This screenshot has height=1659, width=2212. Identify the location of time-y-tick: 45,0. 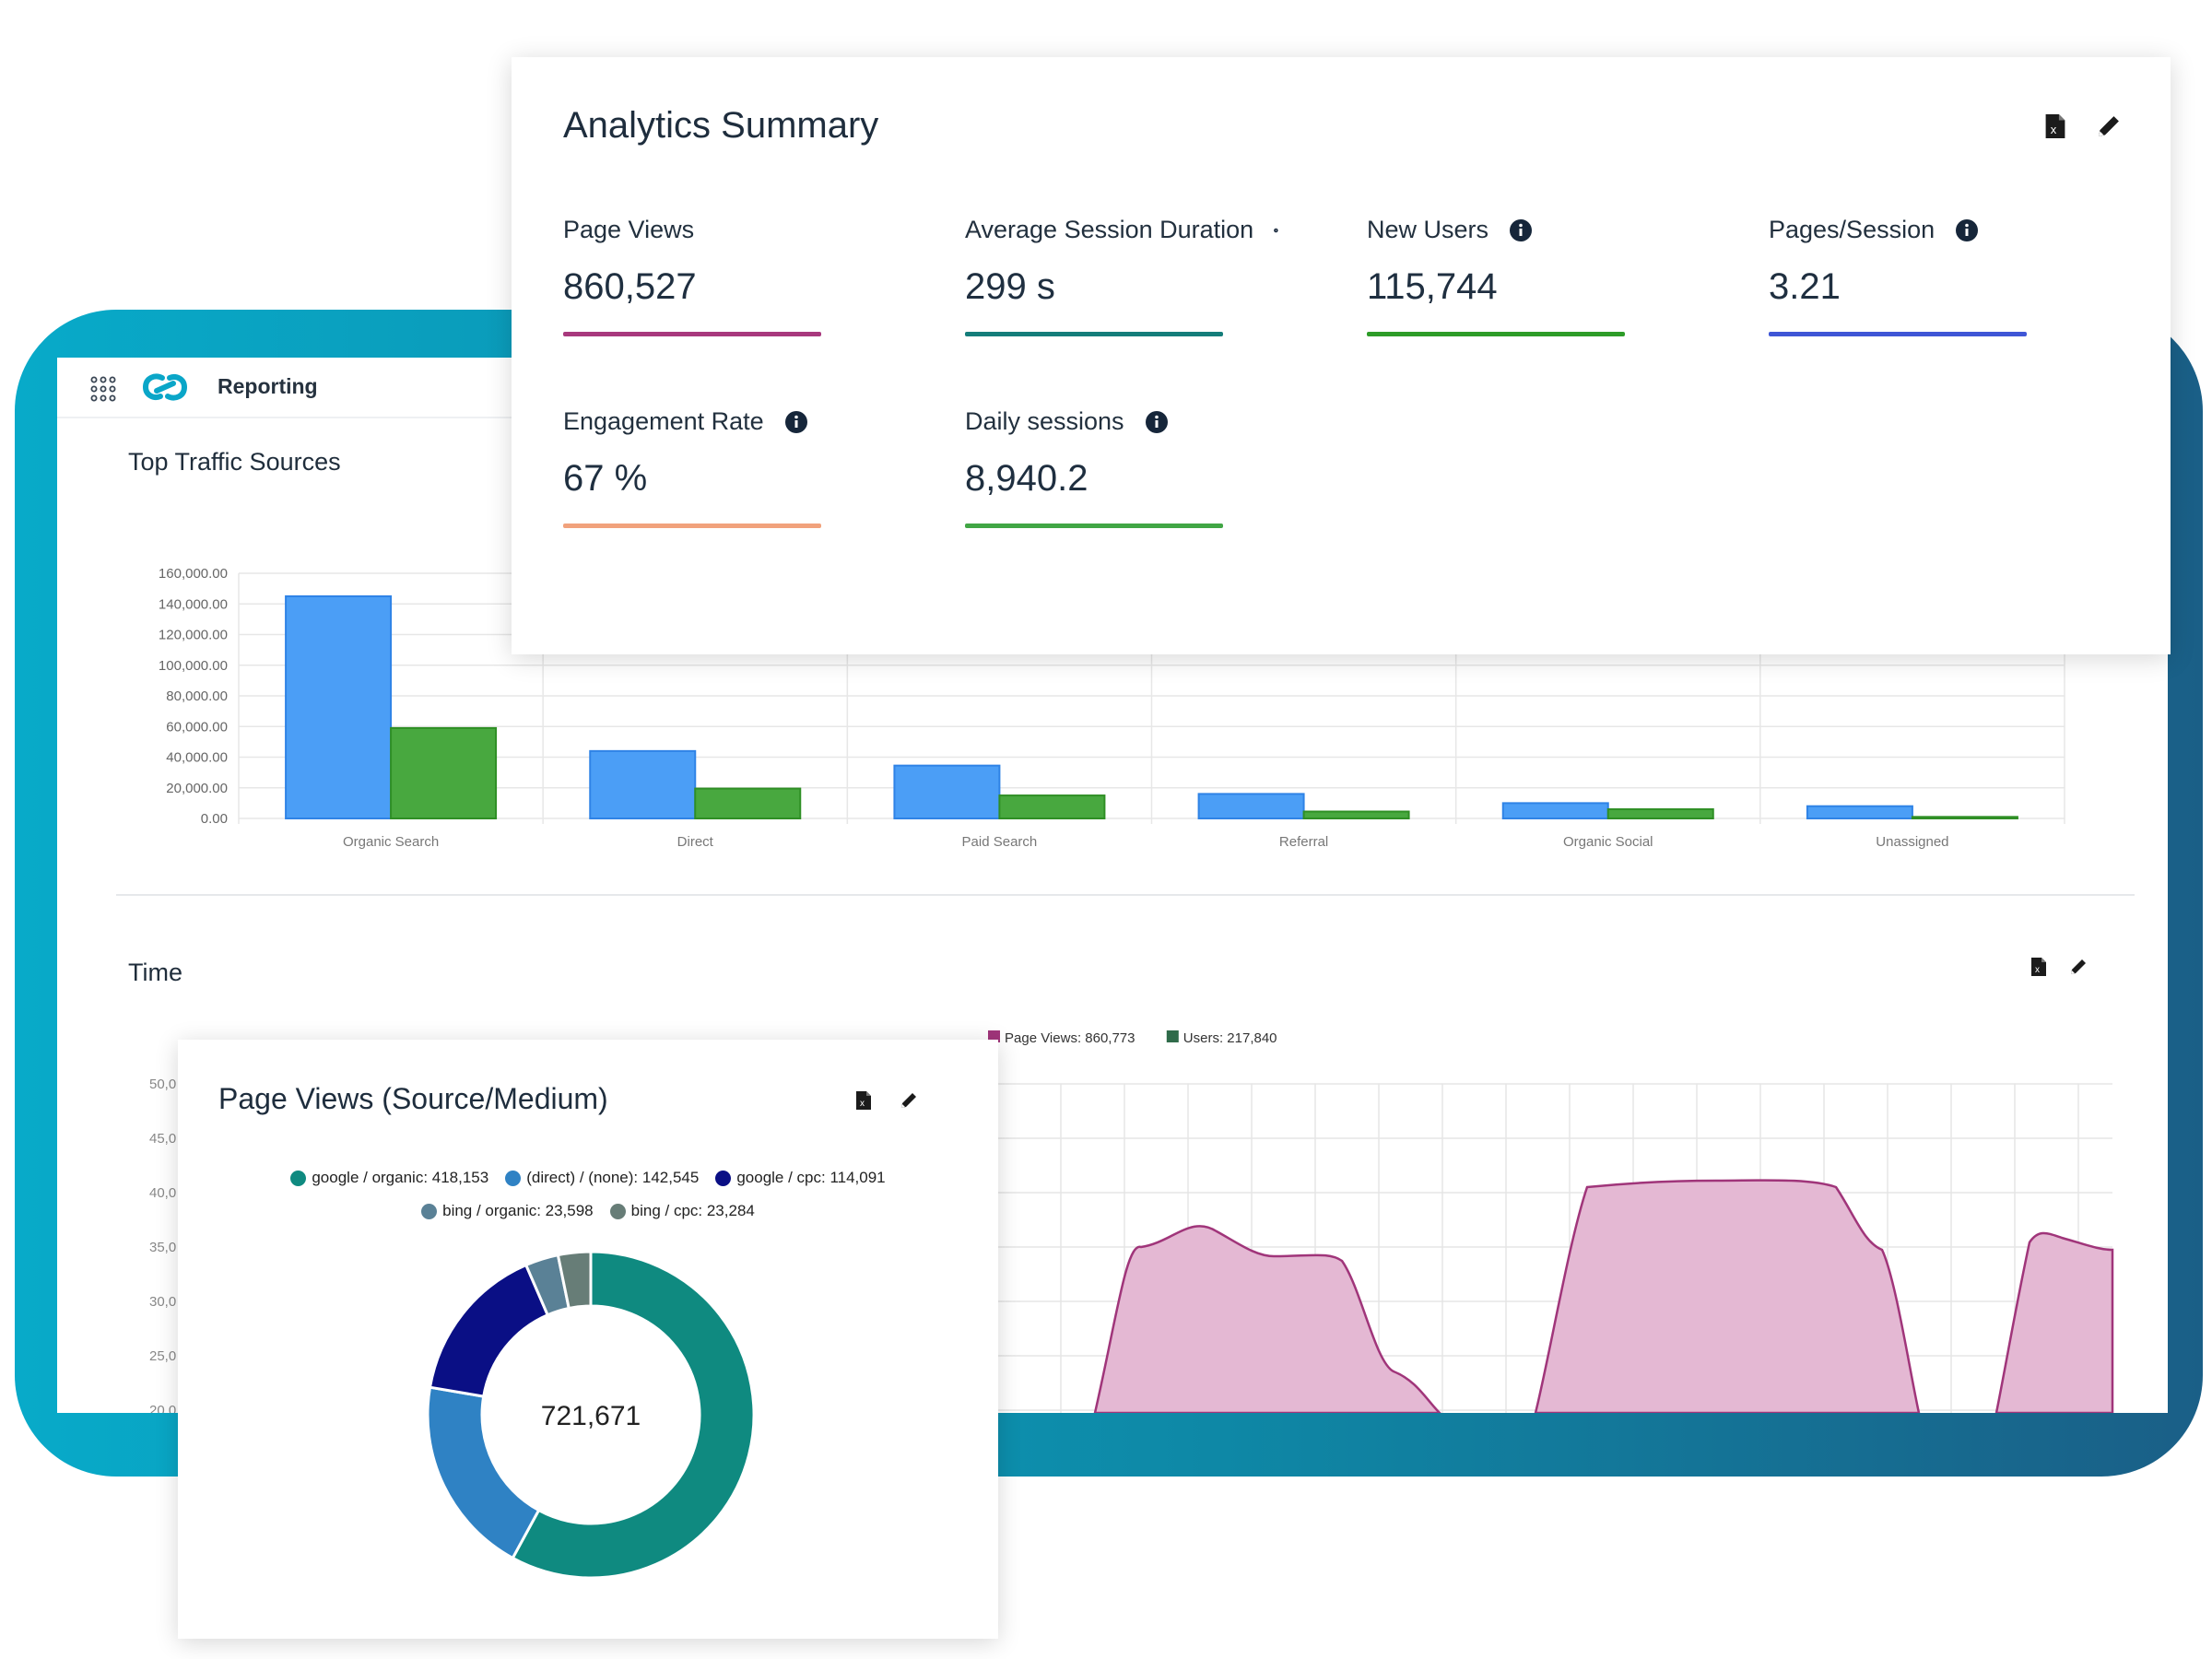
(162, 1139).